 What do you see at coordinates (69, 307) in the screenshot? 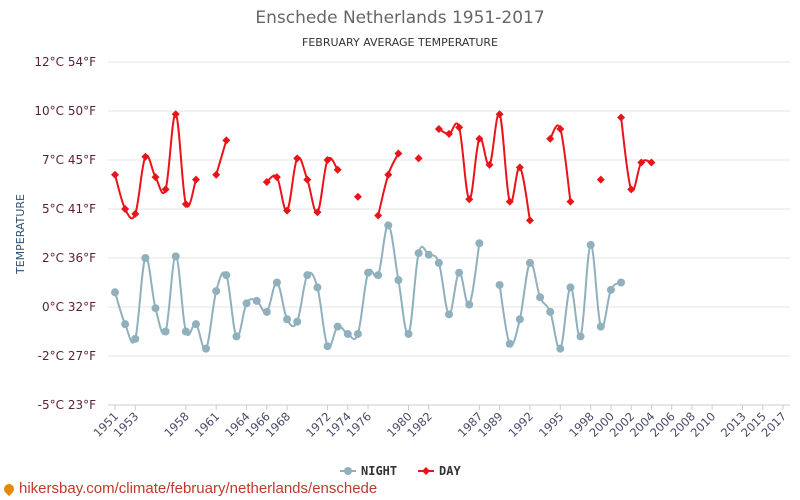
I see `y-tick-label: 0°C 32°F` at bounding box center [69, 307].